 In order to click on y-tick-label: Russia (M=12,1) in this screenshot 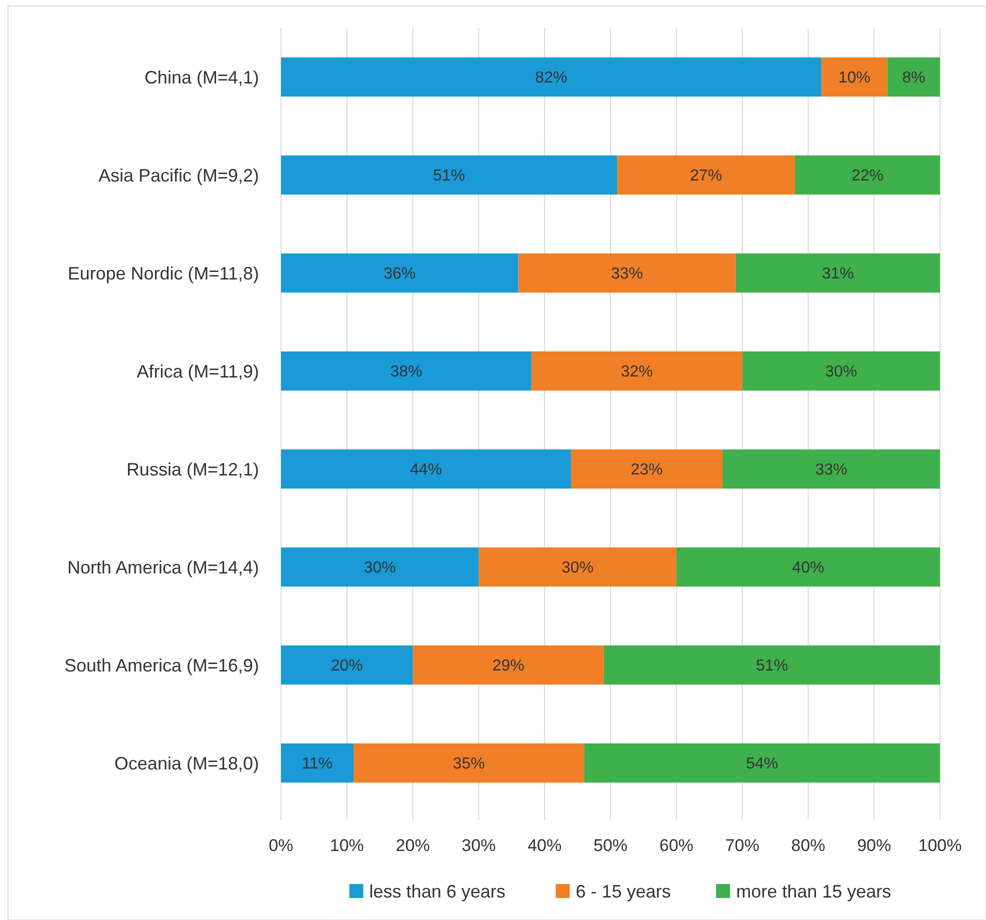, I will do `click(192, 469)`.